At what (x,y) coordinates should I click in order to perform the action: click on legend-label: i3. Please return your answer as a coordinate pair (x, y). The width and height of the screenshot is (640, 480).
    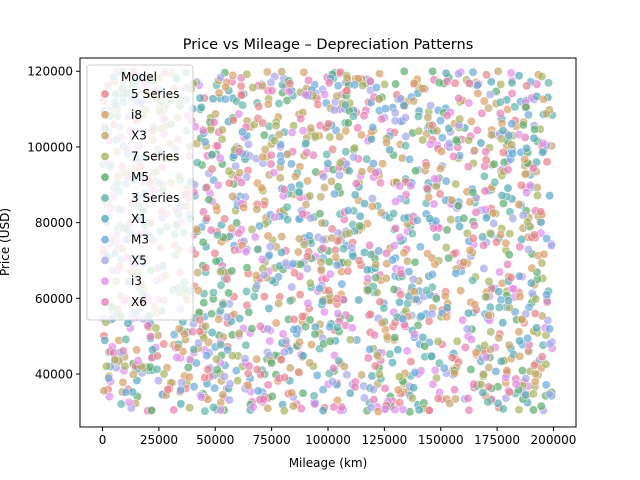
    Looking at the image, I should click on (136, 281).